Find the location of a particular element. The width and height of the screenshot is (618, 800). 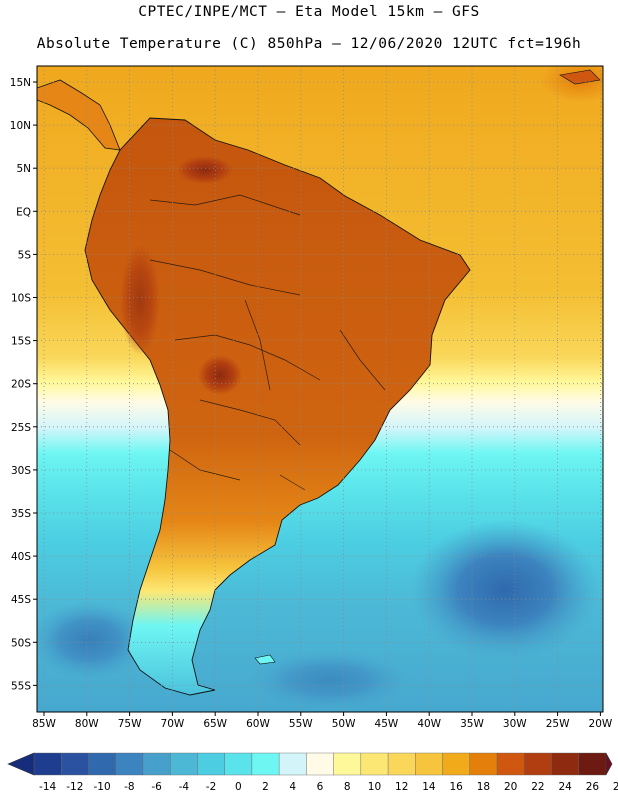

longitude-label: 75W is located at coordinates (130, 724).